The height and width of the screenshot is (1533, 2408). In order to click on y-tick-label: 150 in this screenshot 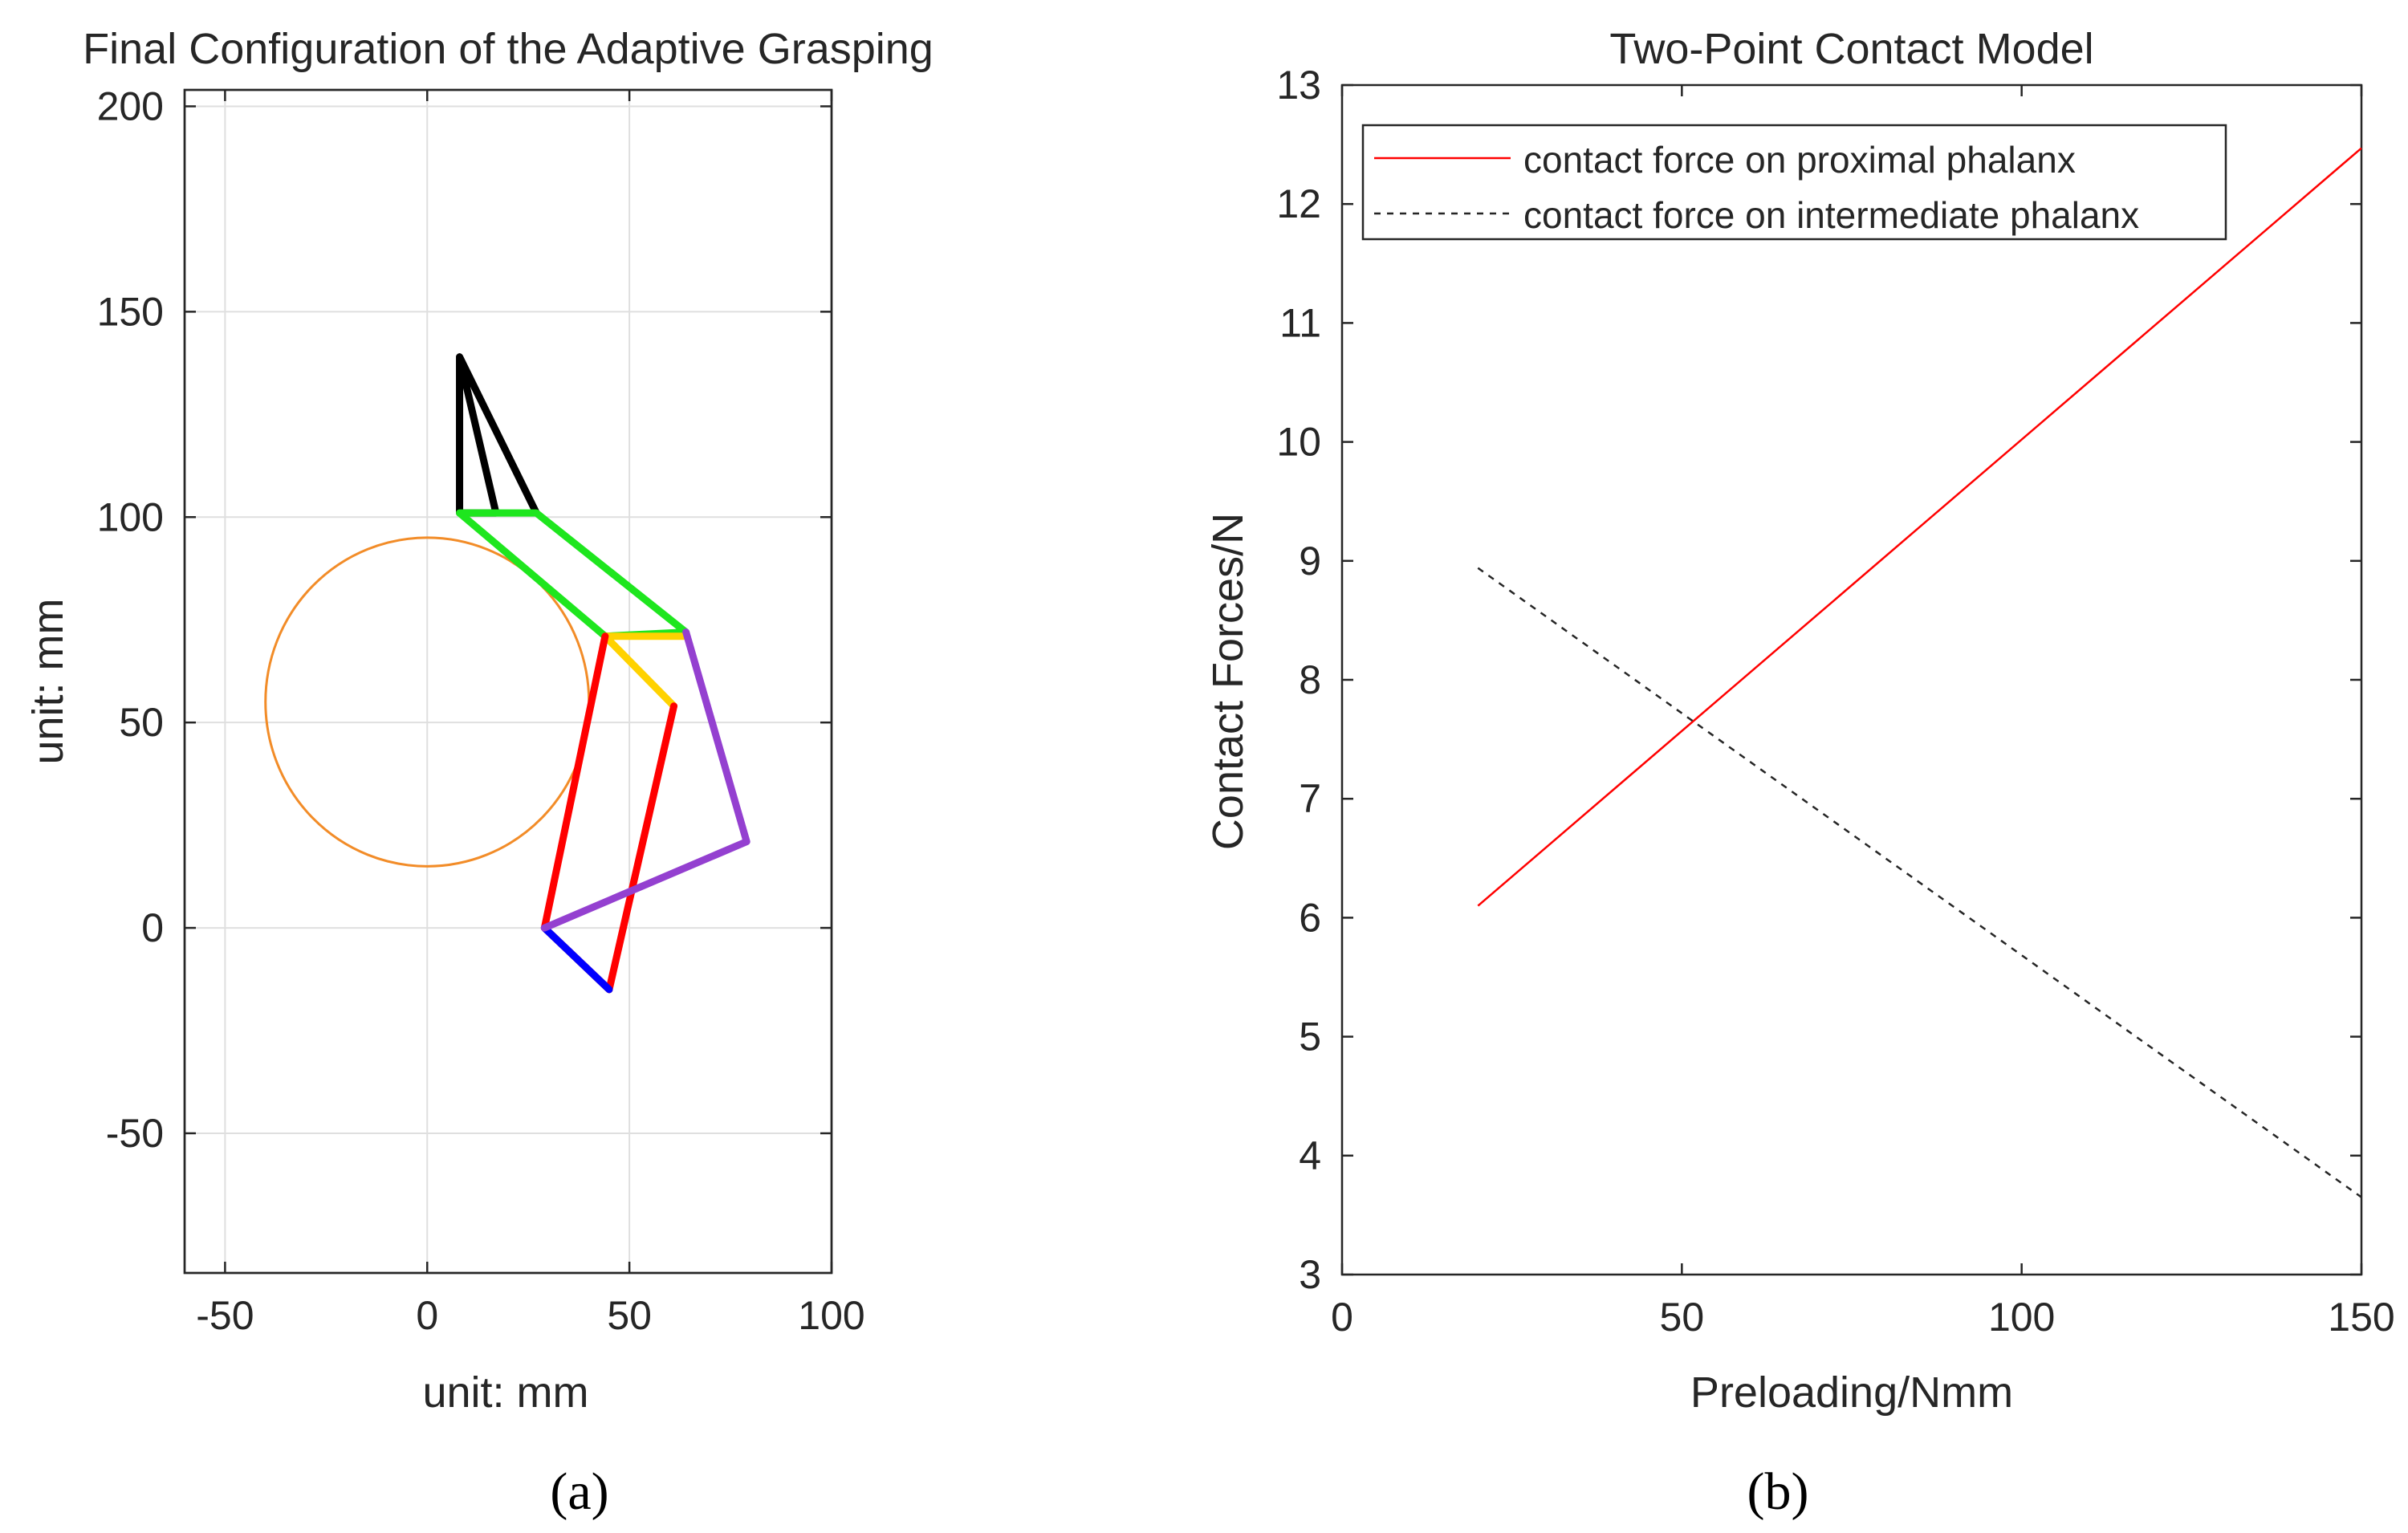, I will do `click(130, 311)`.